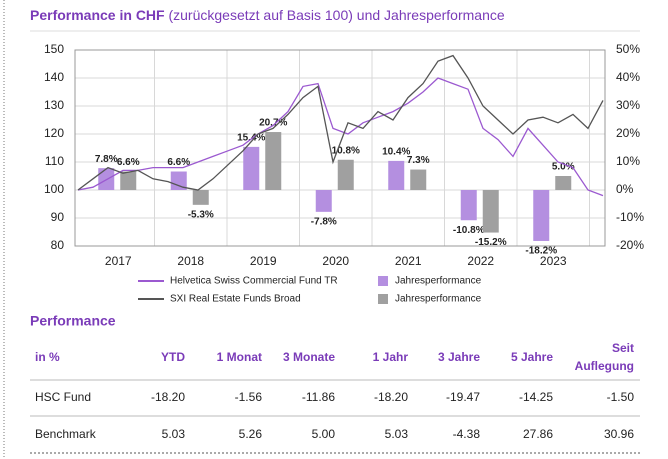 The image size is (668, 459). Describe the element at coordinates (621, 397) in the screenshot. I see `table-cell: -1.50` at that location.